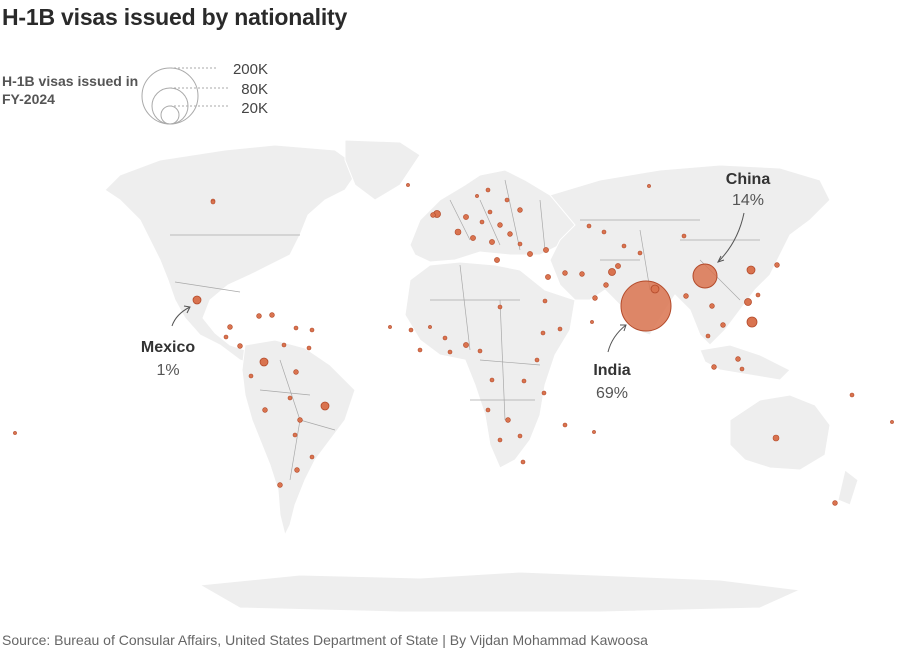 The image size is (900, 653). I want to click on bubble-mexico, so click(197, 300).